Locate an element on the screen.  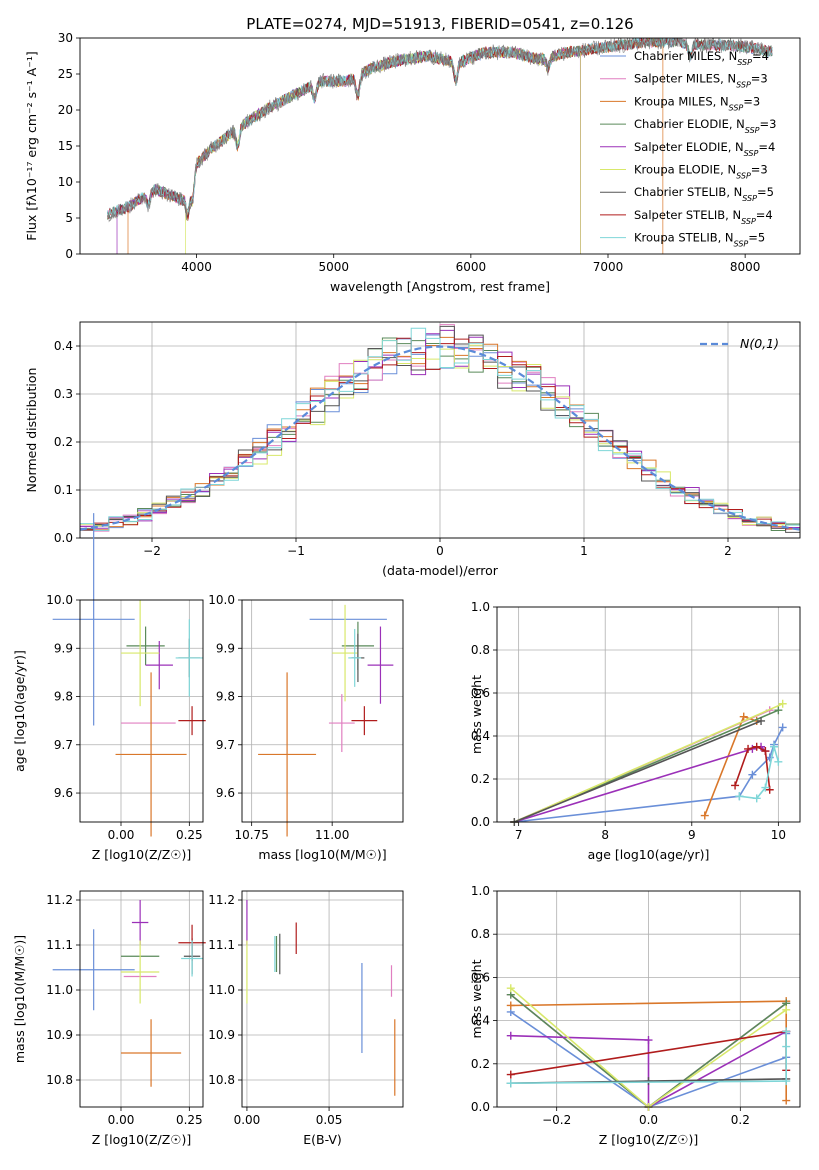
y-tick-label: 25 is located at coordinates (65, 74).